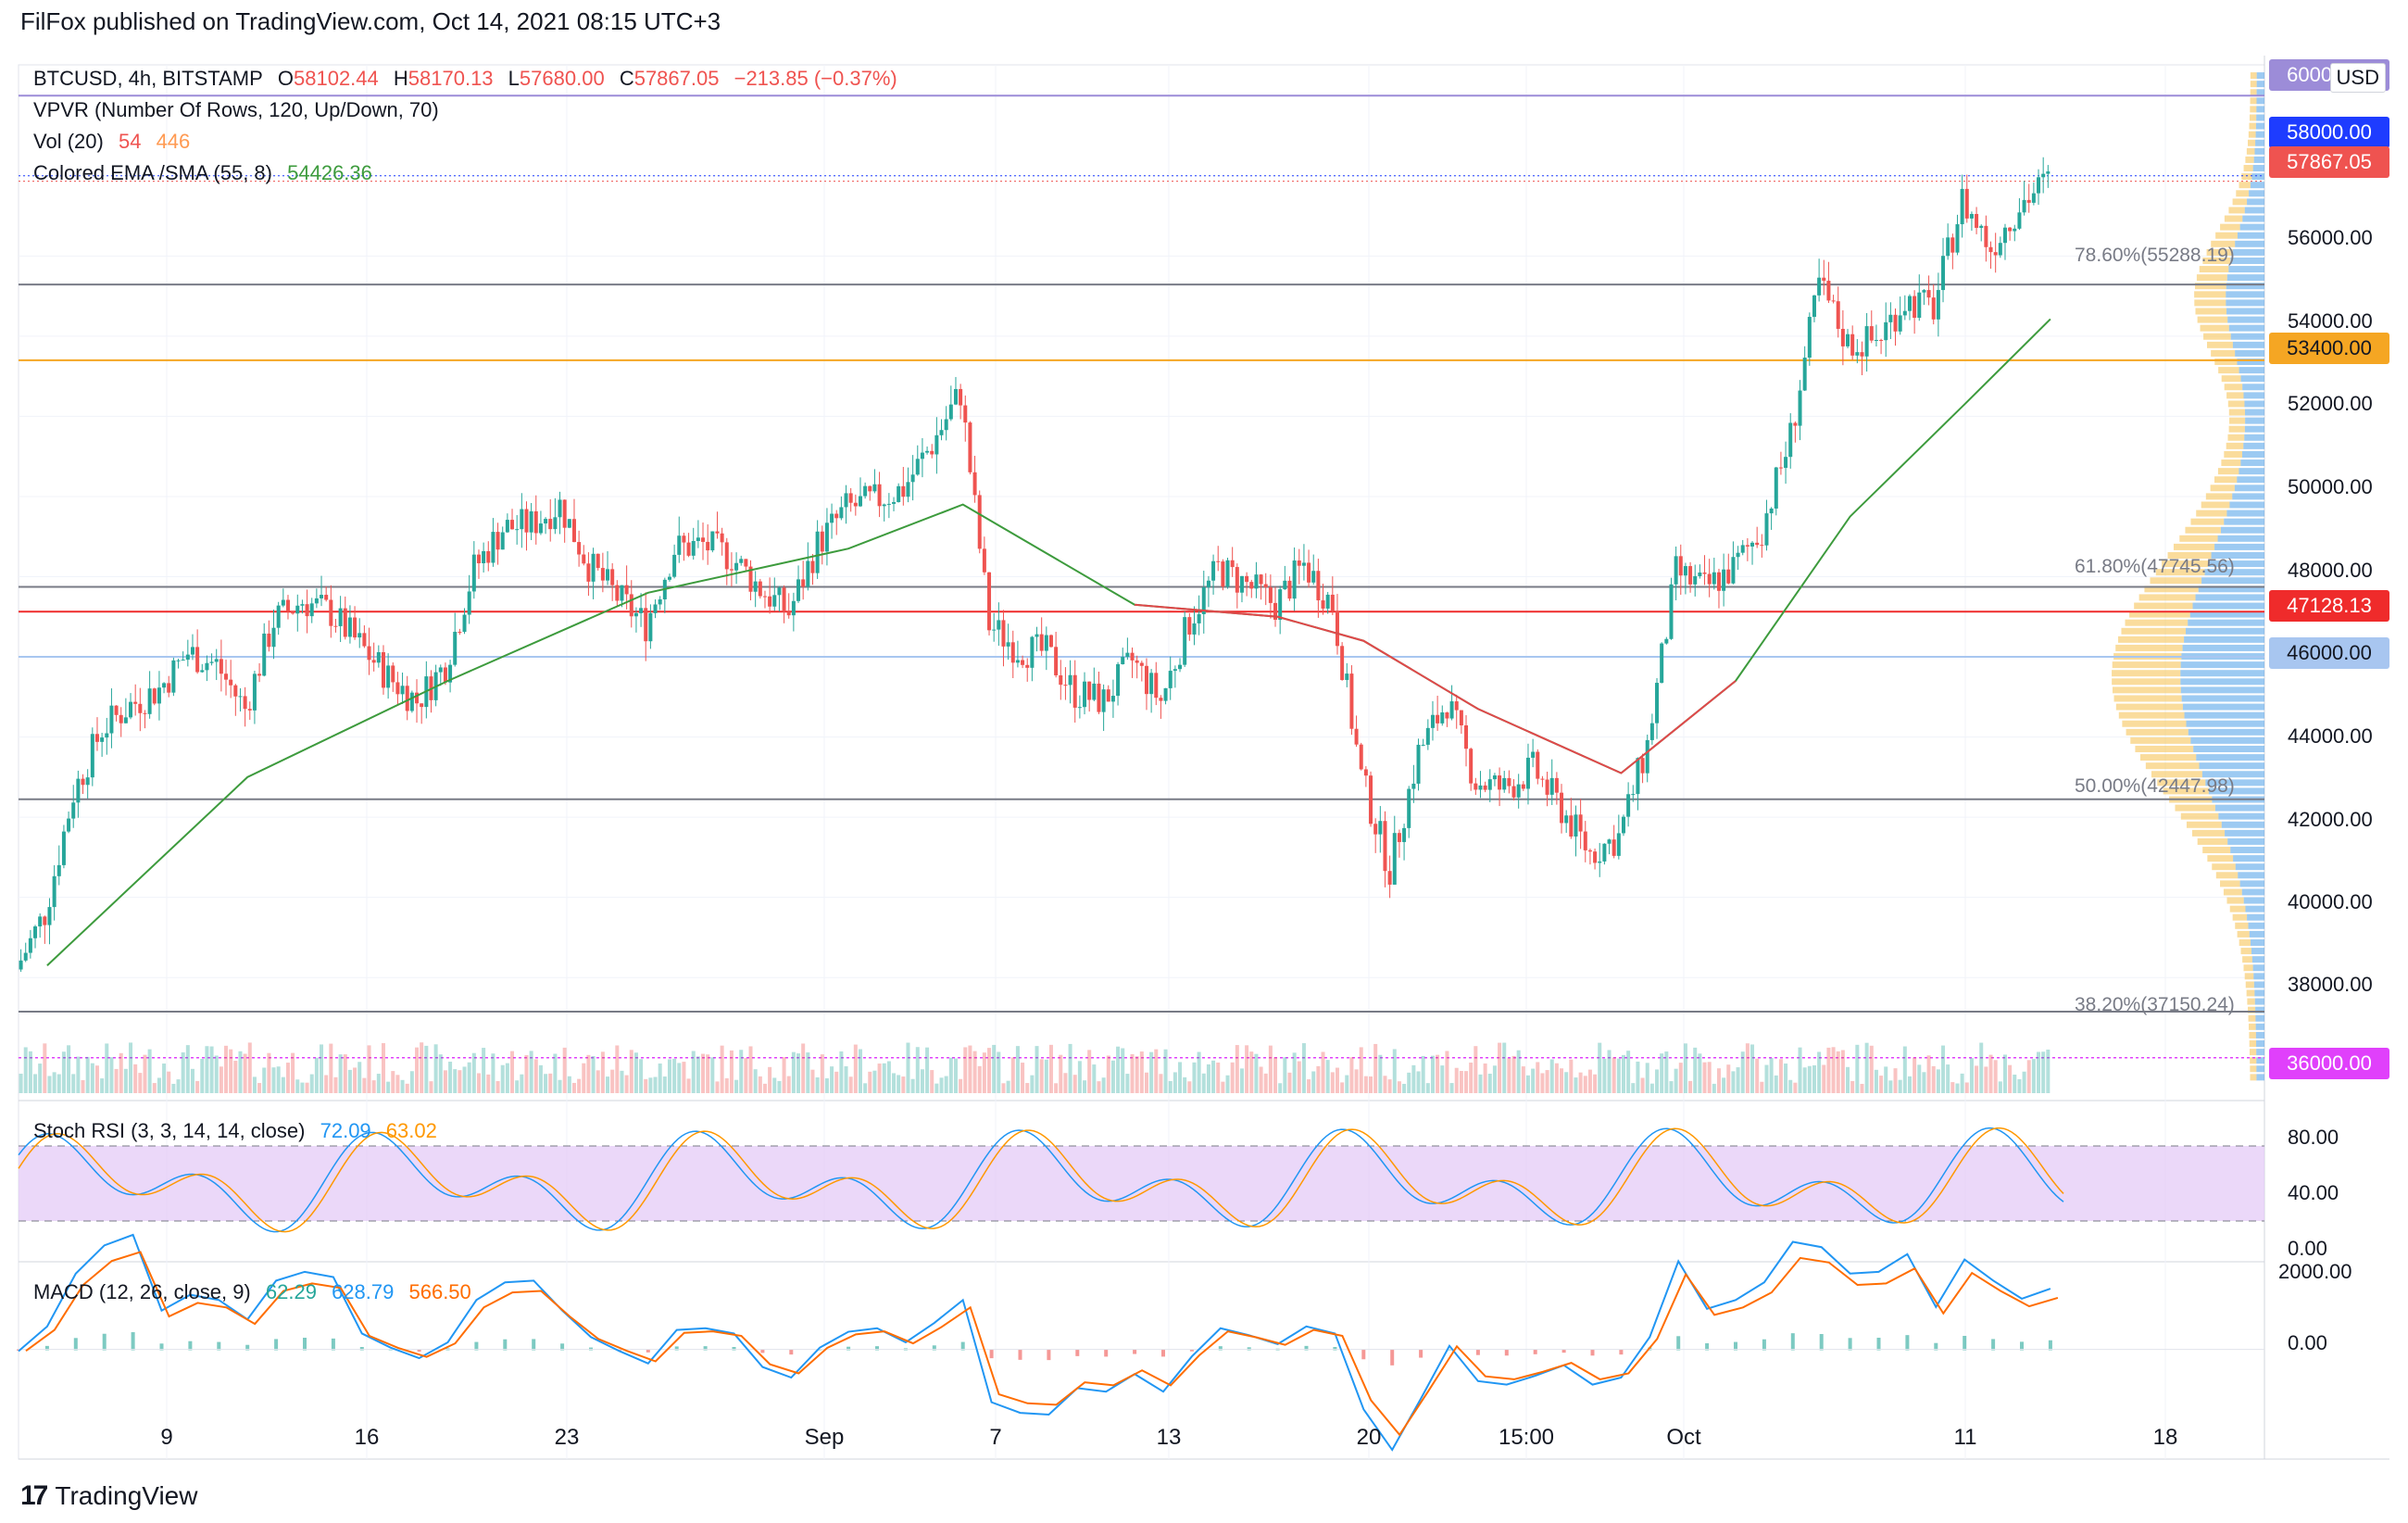 This screenshot has width=2408, height=1523. What do you see at coordinates (2357, 78) in the screenshot?
I see `currency-button: USD` at bounding box center [2357, 78].